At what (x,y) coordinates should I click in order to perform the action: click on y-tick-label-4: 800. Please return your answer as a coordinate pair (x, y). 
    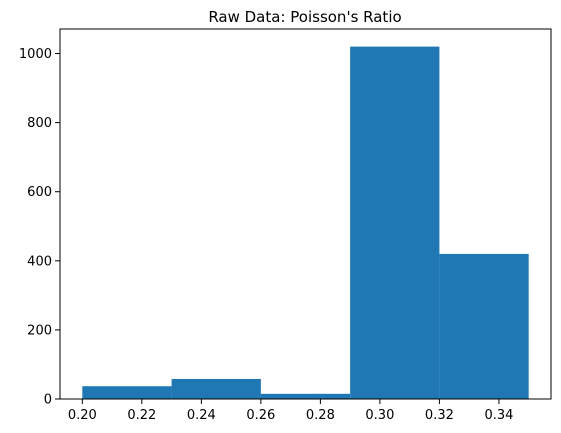
    Looking at the image, I should click on (39, 123).